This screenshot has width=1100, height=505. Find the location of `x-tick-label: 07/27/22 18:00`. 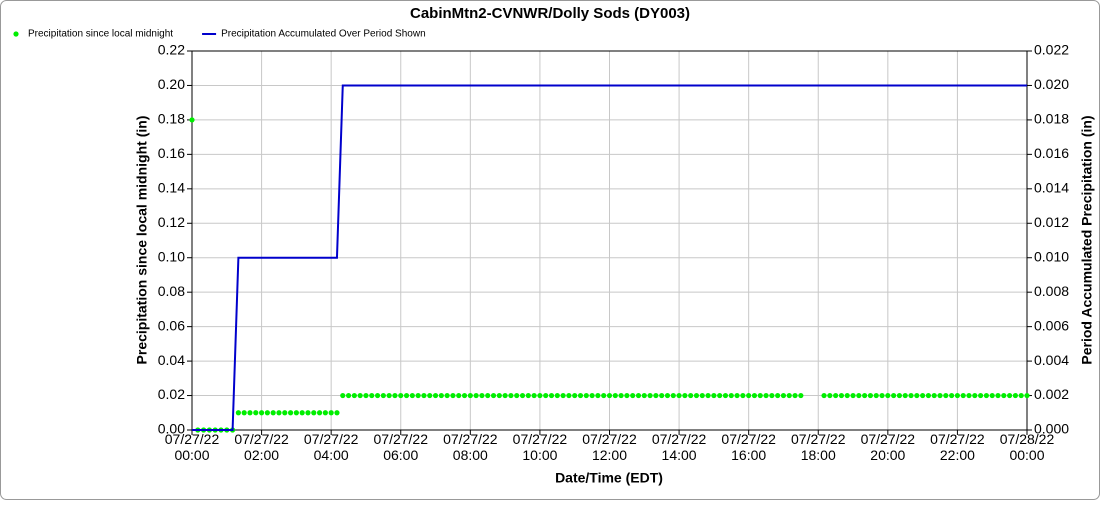

x-tick-label: 07/27/22 18:00 is located at coordinates (818, 447).